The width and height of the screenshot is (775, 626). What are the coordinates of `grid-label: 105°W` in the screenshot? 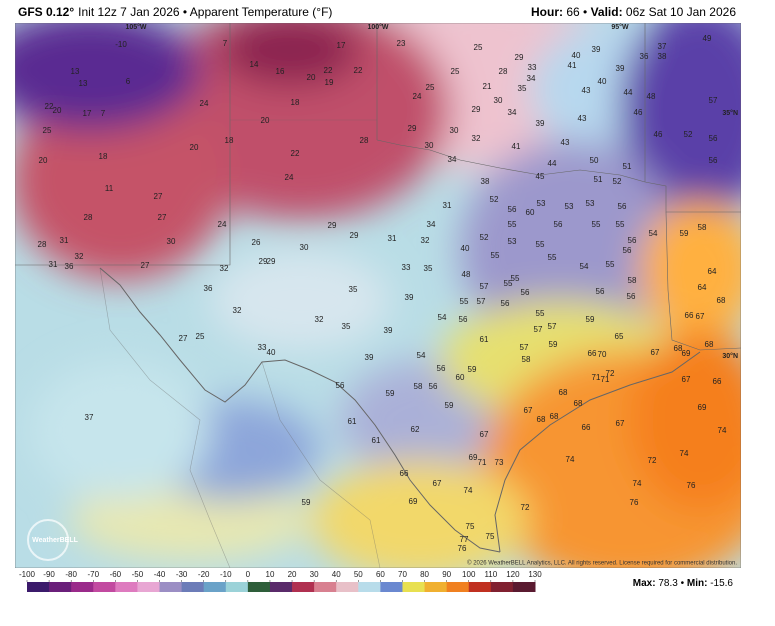 It's located at (135, 27).